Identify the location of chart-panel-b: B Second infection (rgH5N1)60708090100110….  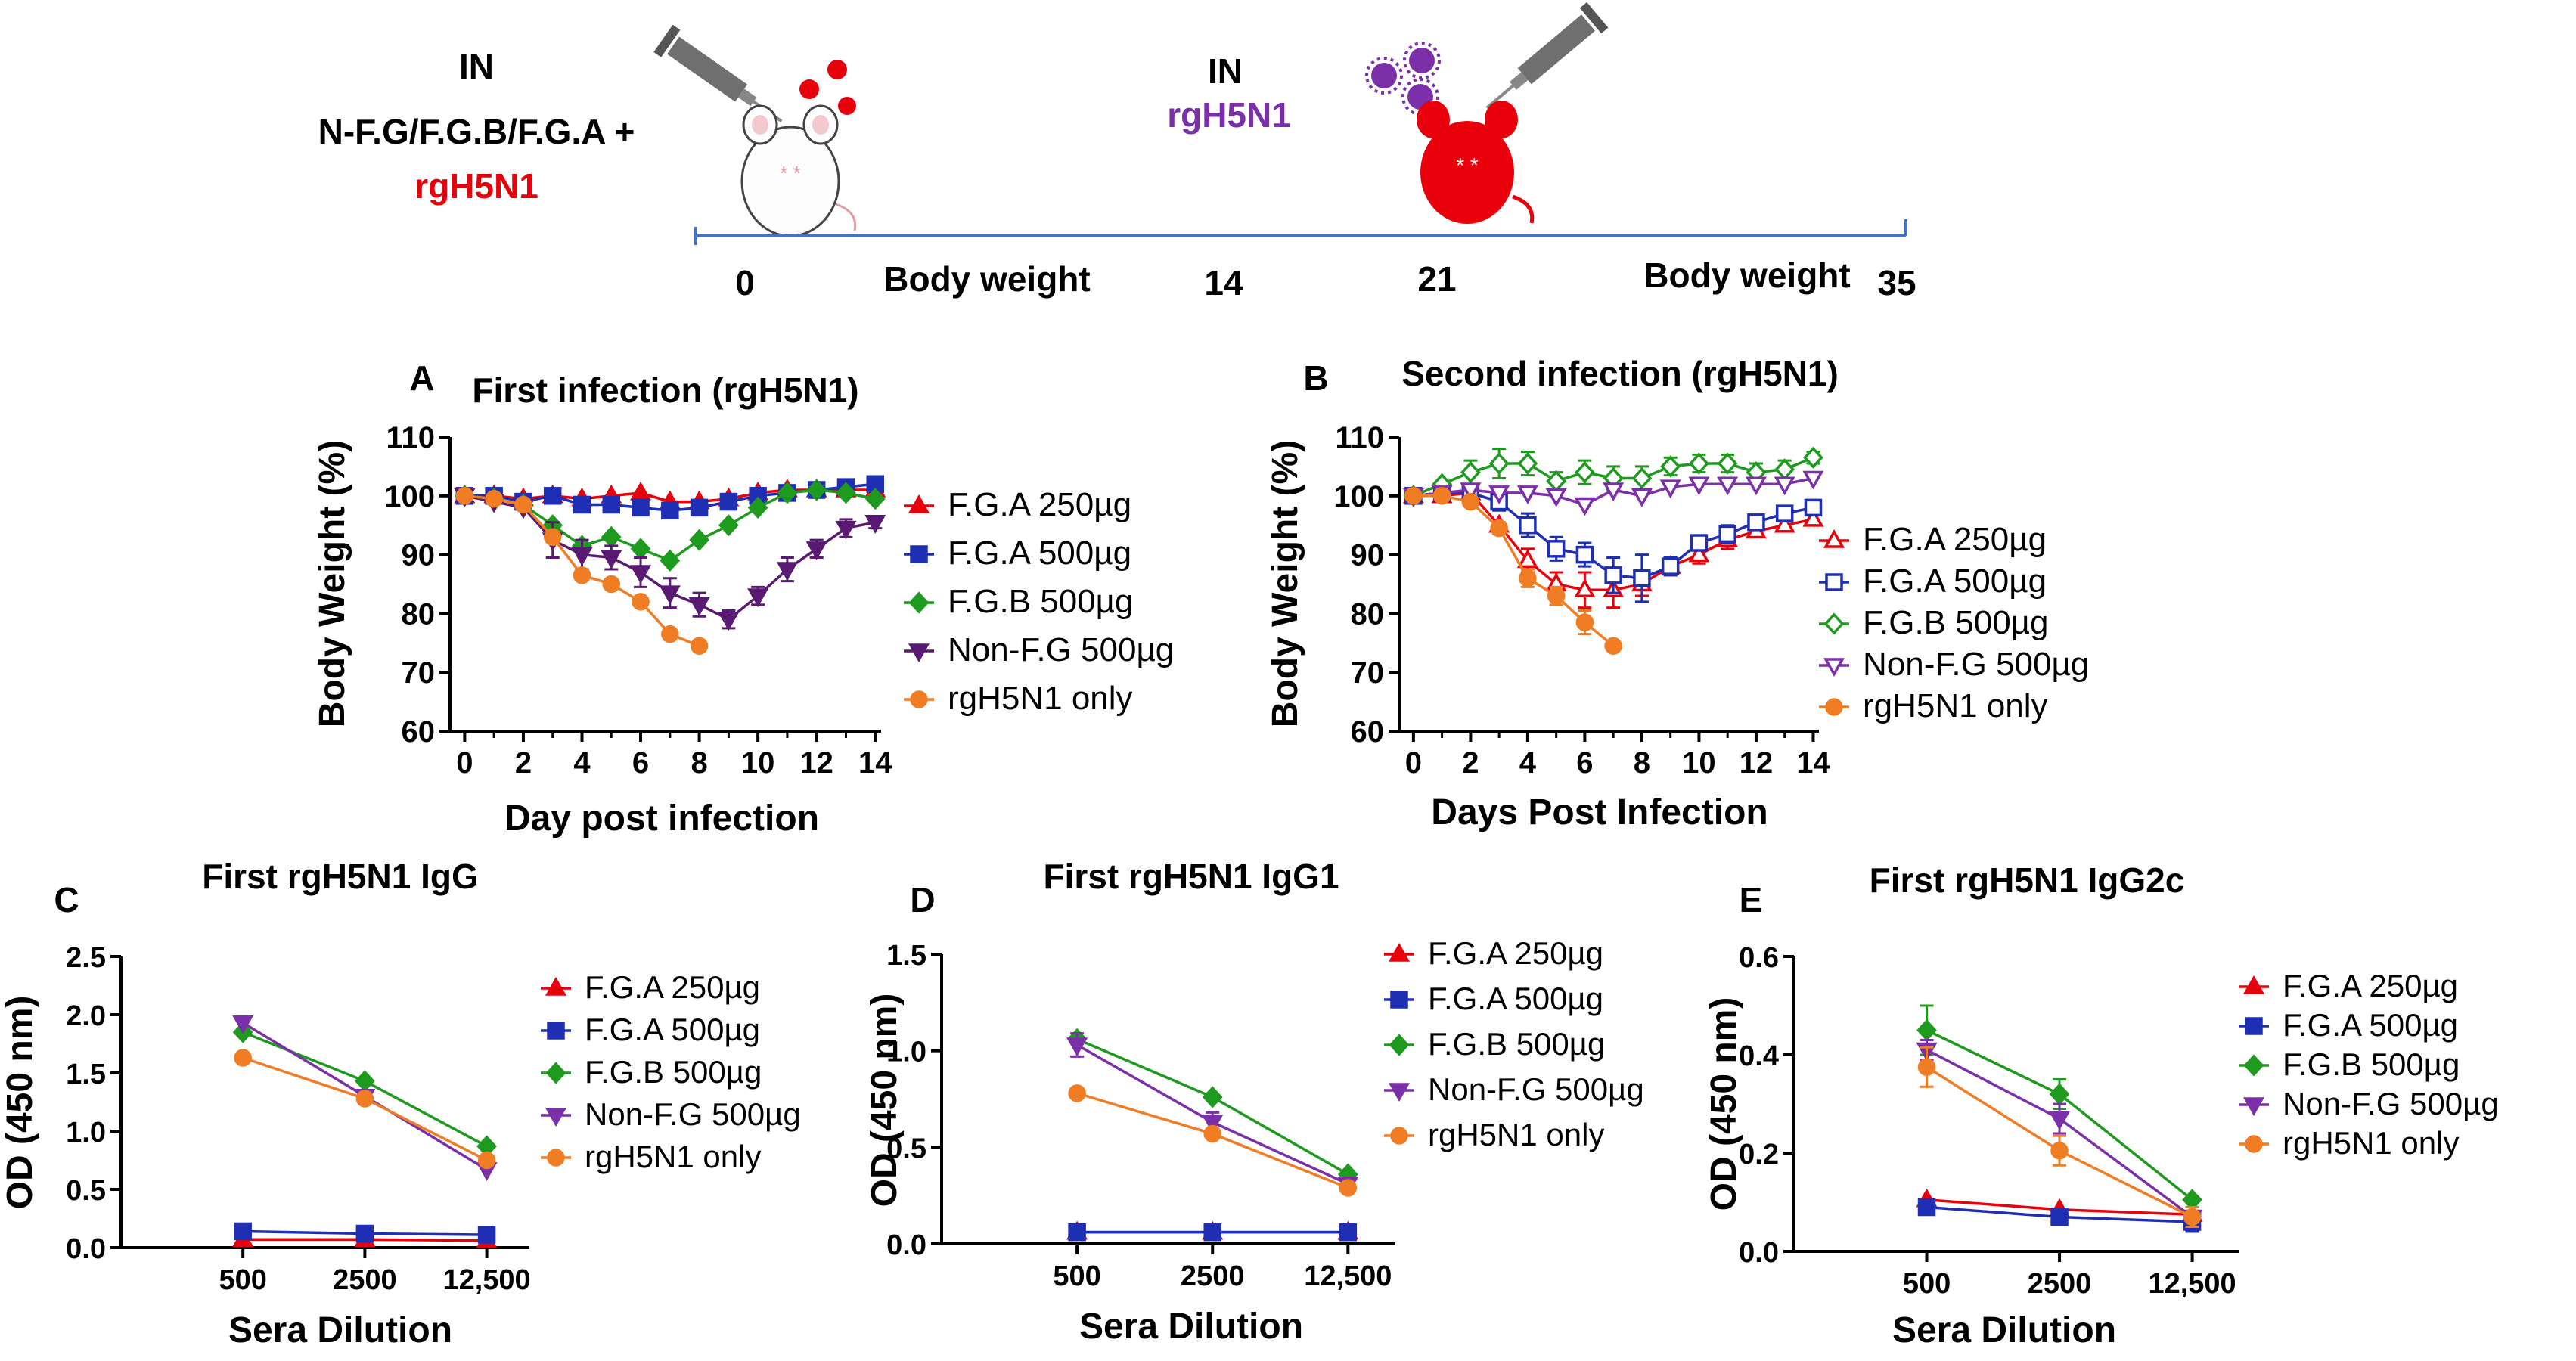
(1677, 593).